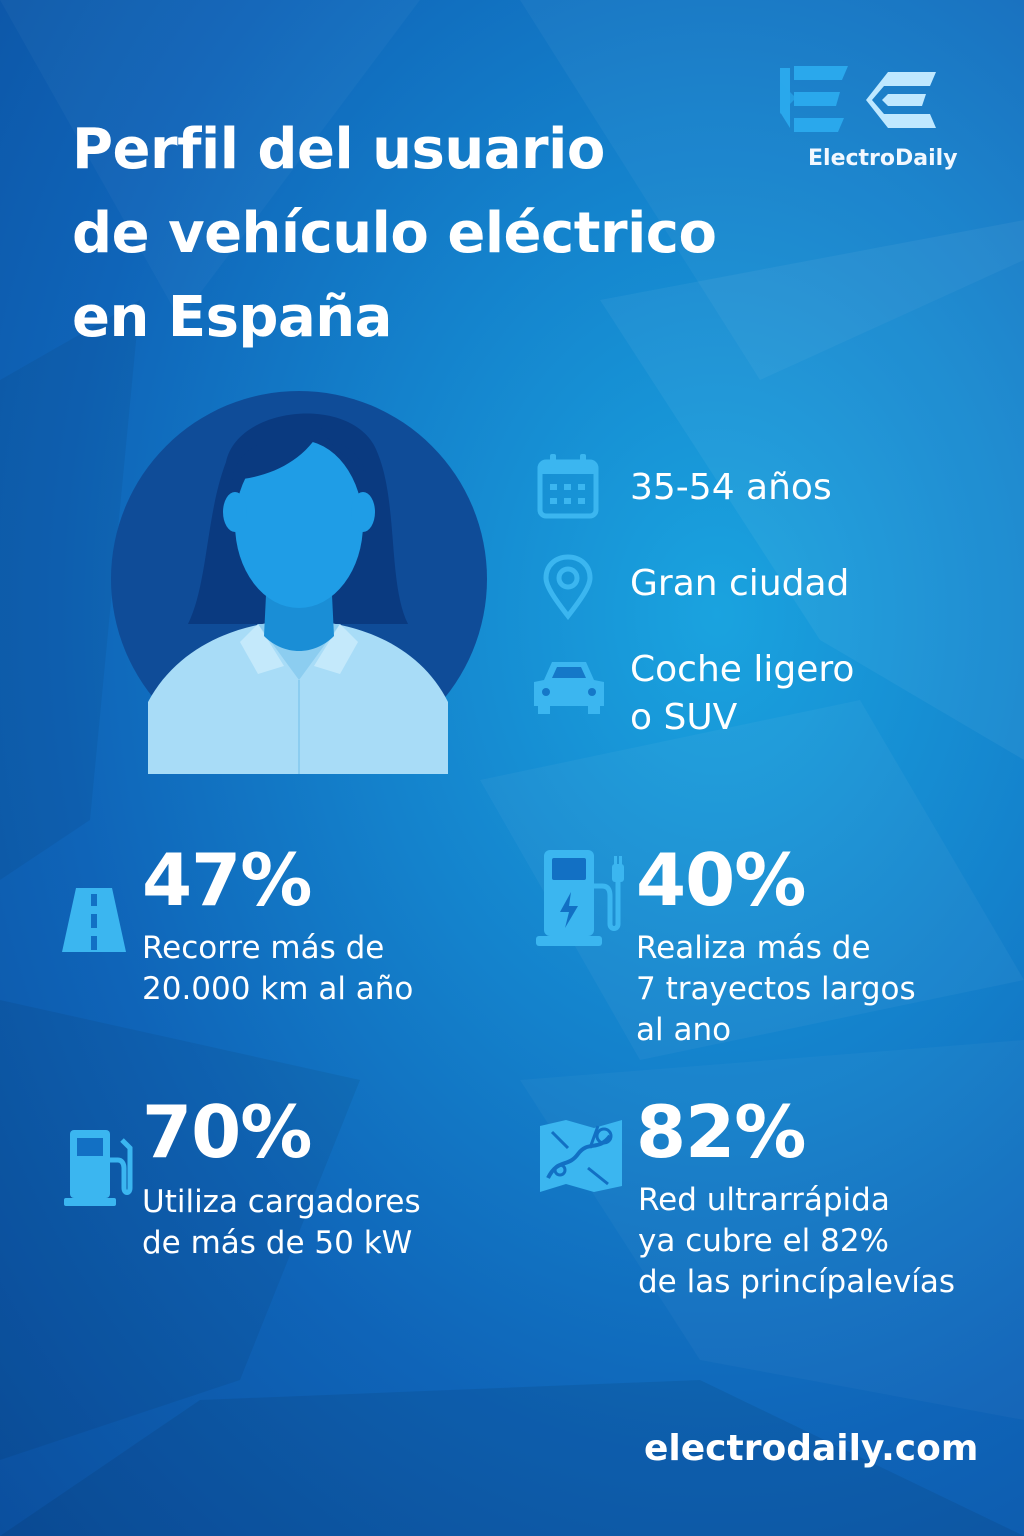 The image size is (1024, 1536). Describe the element at coordinates (232, 317) in the screenshot. I see `title-line: en España` at that location.